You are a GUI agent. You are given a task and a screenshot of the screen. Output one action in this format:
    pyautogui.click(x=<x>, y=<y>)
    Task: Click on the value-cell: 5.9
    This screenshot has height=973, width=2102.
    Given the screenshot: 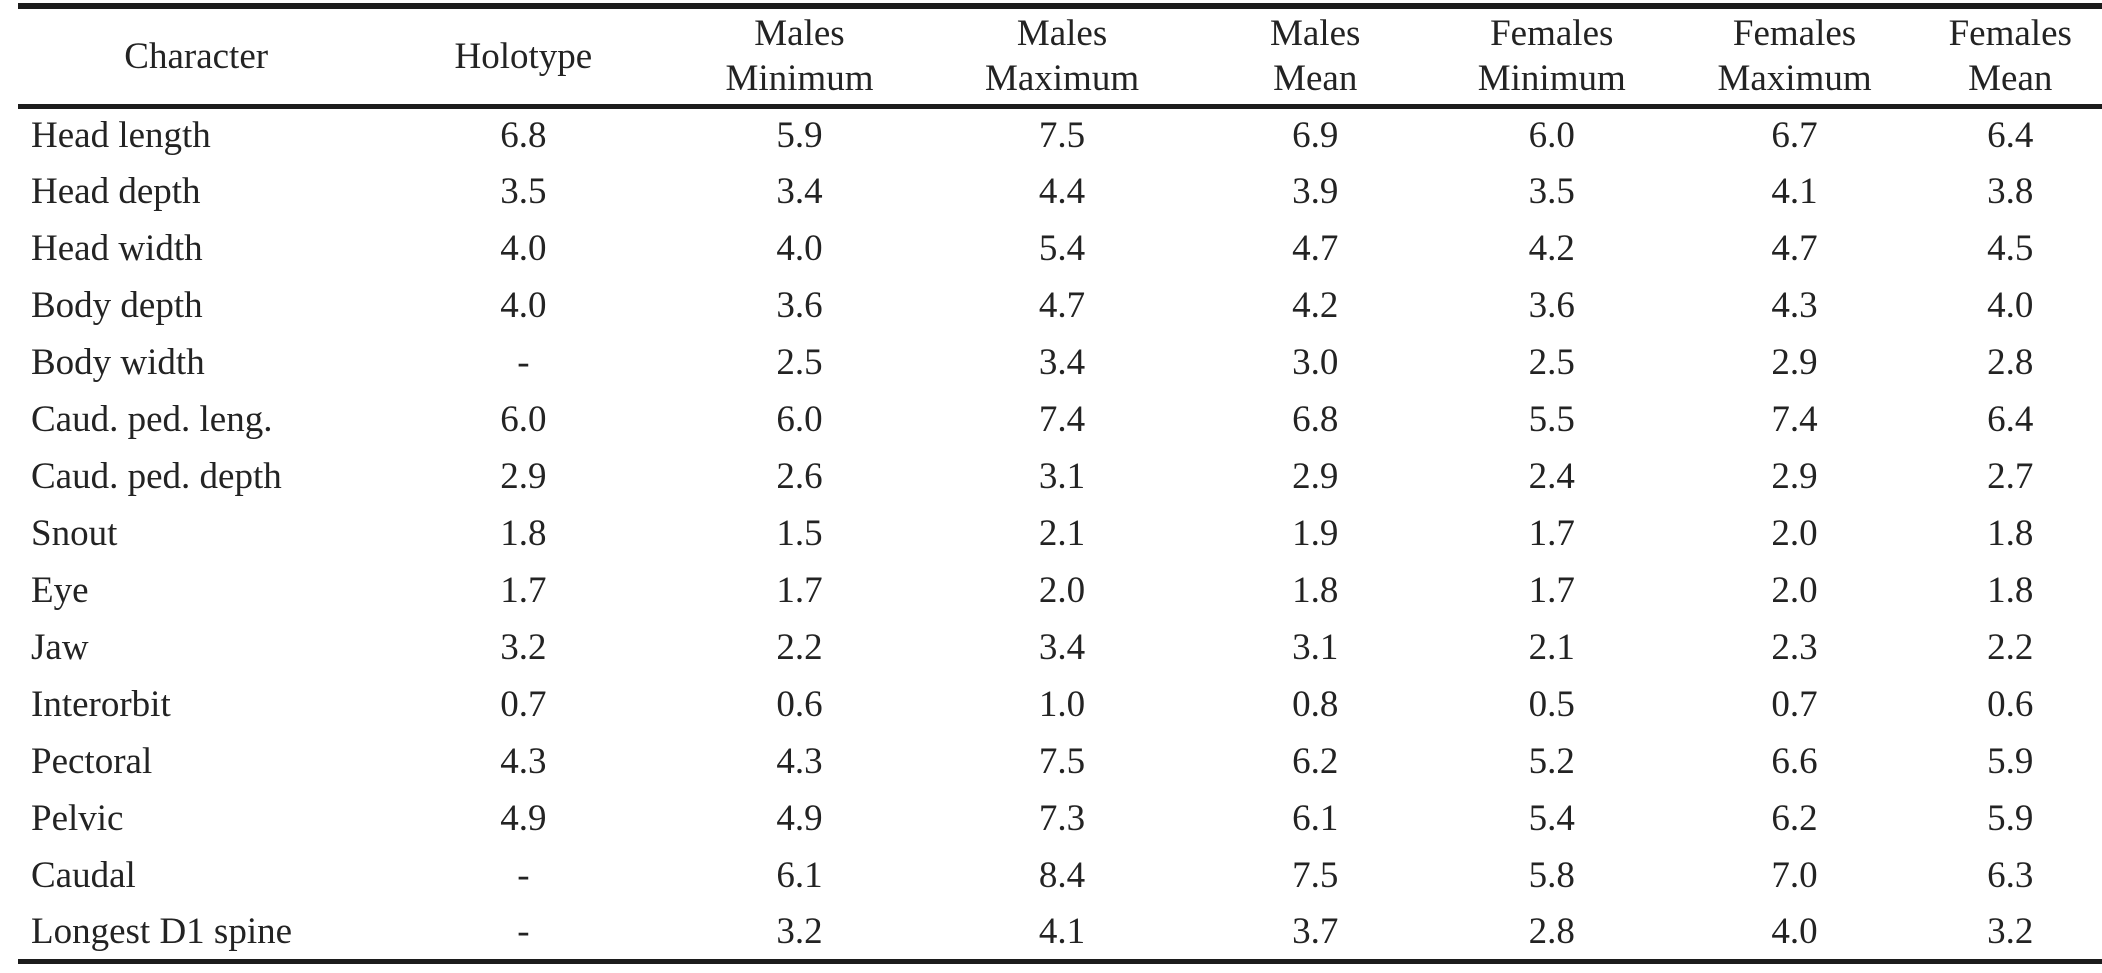 What is the action you would take?
    pyautogui.click(x=2010, y=818)
    